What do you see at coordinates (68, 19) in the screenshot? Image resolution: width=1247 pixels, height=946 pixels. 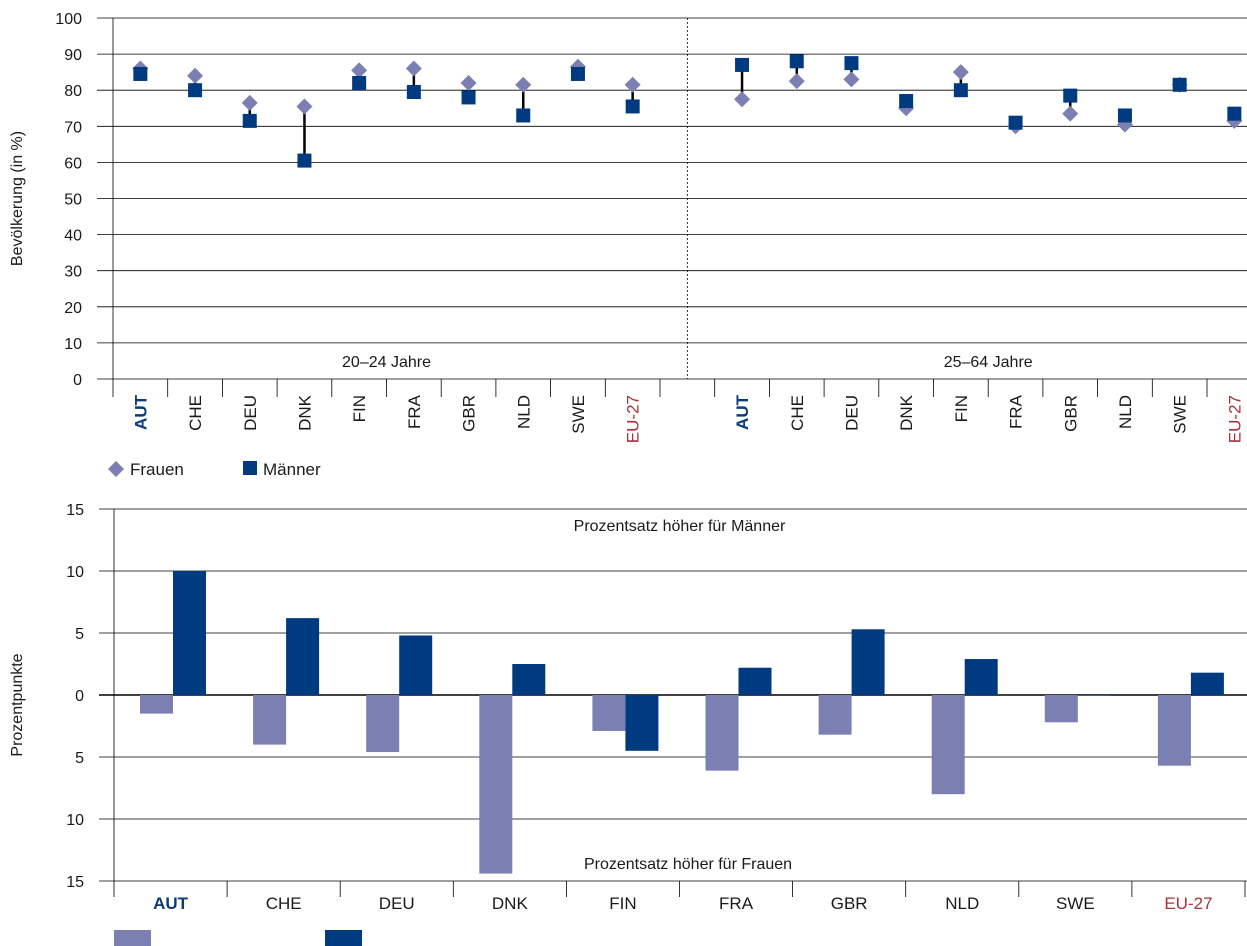 I see `y-tick-label: 100` at bounding box center [68, 19].